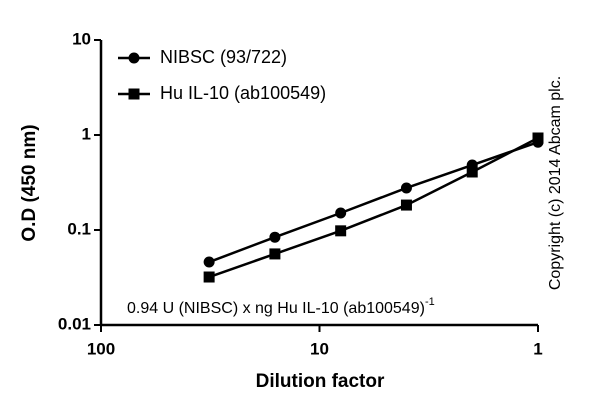  What do you see at coordinates (86, 133) in the screenshot?
I see `y-tick-label: 1` at bounding box center [86, 133].